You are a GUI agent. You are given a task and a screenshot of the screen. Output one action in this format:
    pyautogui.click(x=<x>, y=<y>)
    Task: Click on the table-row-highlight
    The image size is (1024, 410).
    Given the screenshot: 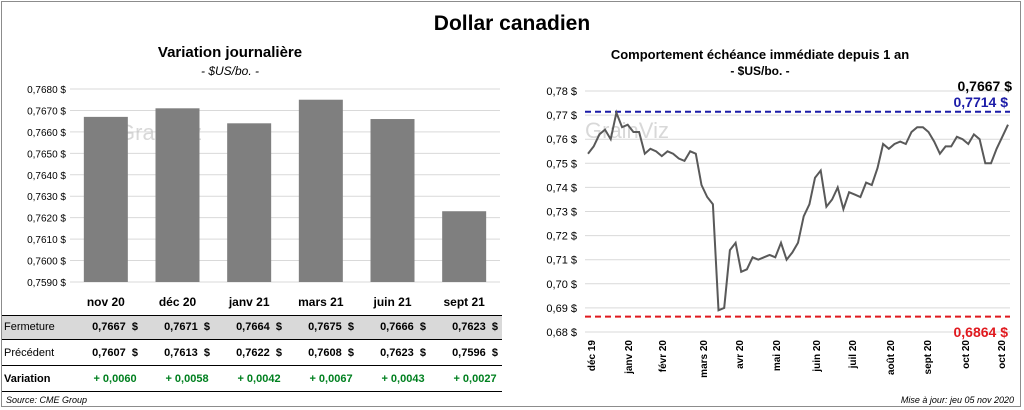 What is the action you would take?
    pyautogui.click(x=252, y=327)
    